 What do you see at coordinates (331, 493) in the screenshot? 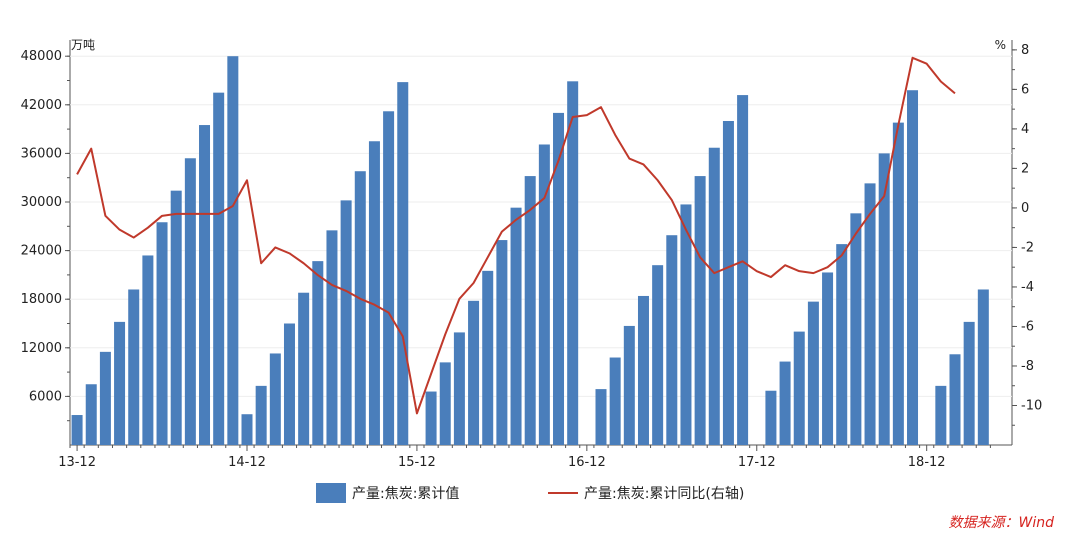
I see `legend-swatch-bar` at bounding box center [331, 493].